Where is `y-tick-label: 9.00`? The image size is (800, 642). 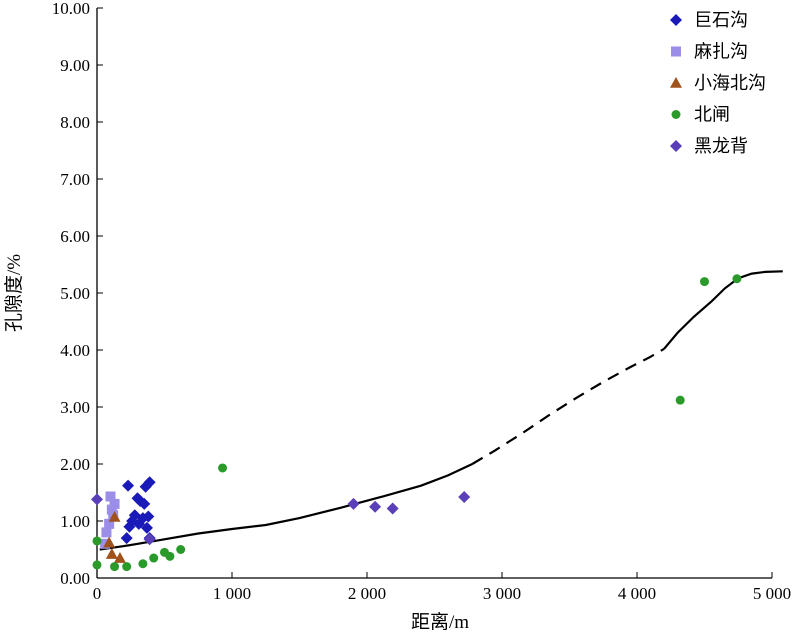 y-tick-label: 9.00 is located at coordinates (75, 65).